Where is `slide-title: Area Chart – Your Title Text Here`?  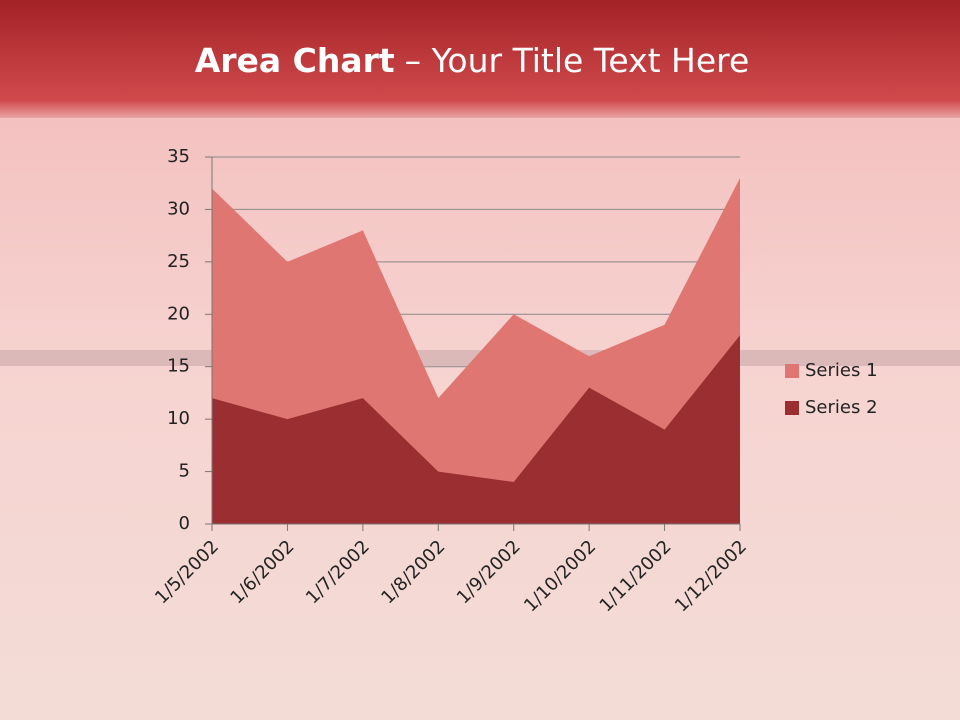
slide-title: Area Chart – Your Title Text Here is located at coordinates (472, 60).